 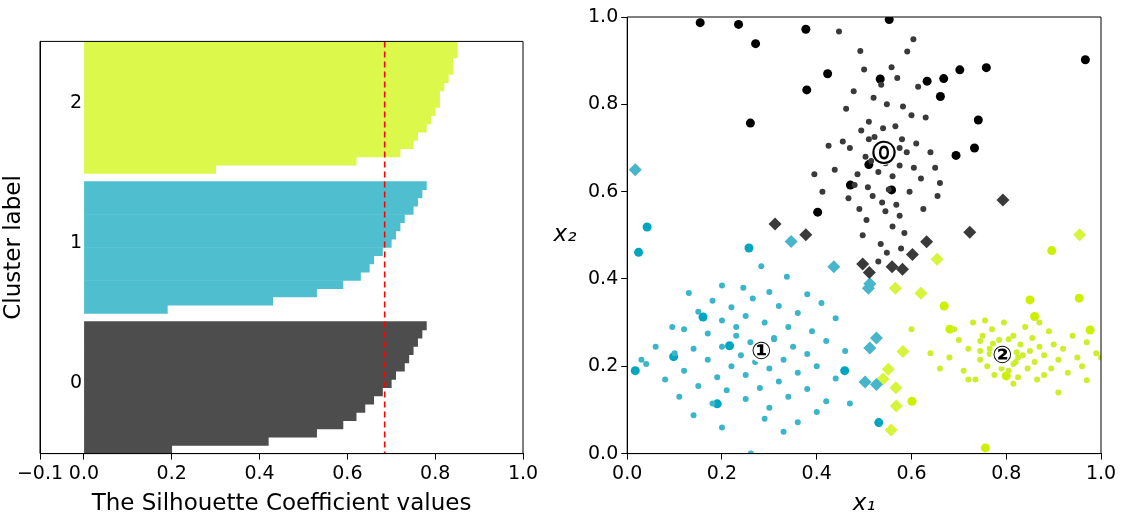 I want to click on y-tick-label: 1, so click(x=76, y=241).